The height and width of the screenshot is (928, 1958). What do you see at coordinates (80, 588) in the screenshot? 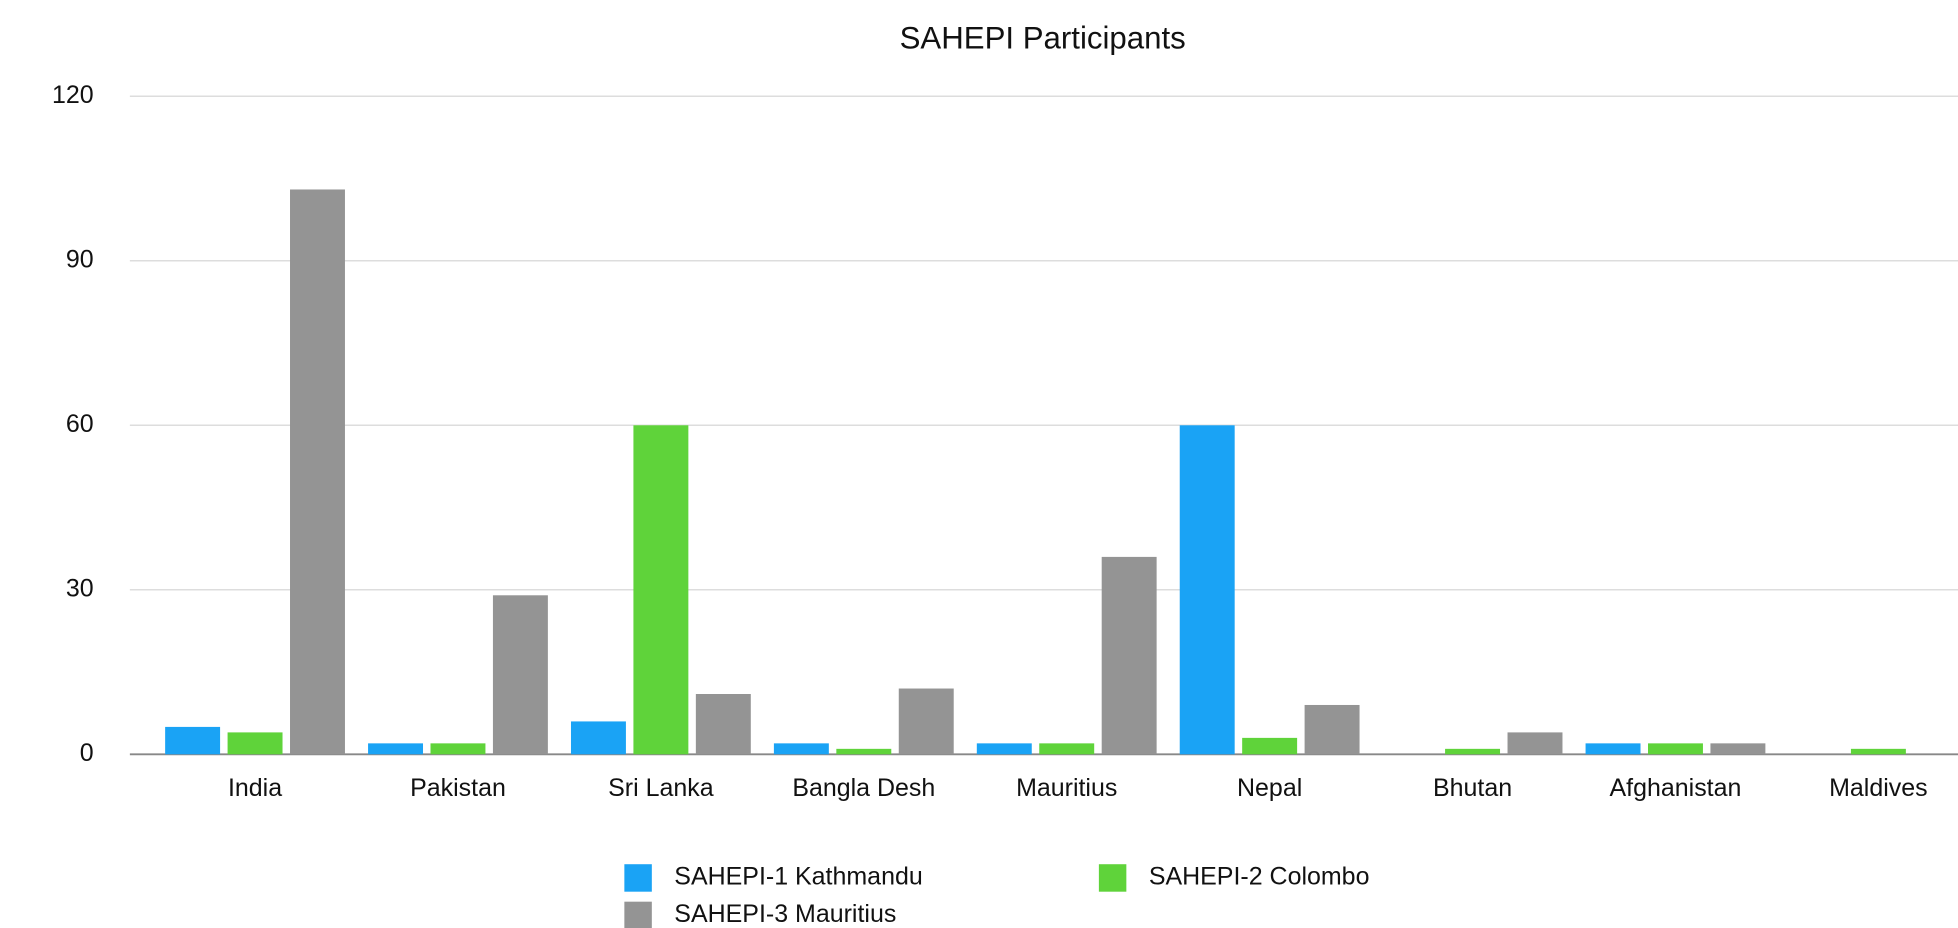
I see `y-tick-label: 30` at bounding box center [80, 588].